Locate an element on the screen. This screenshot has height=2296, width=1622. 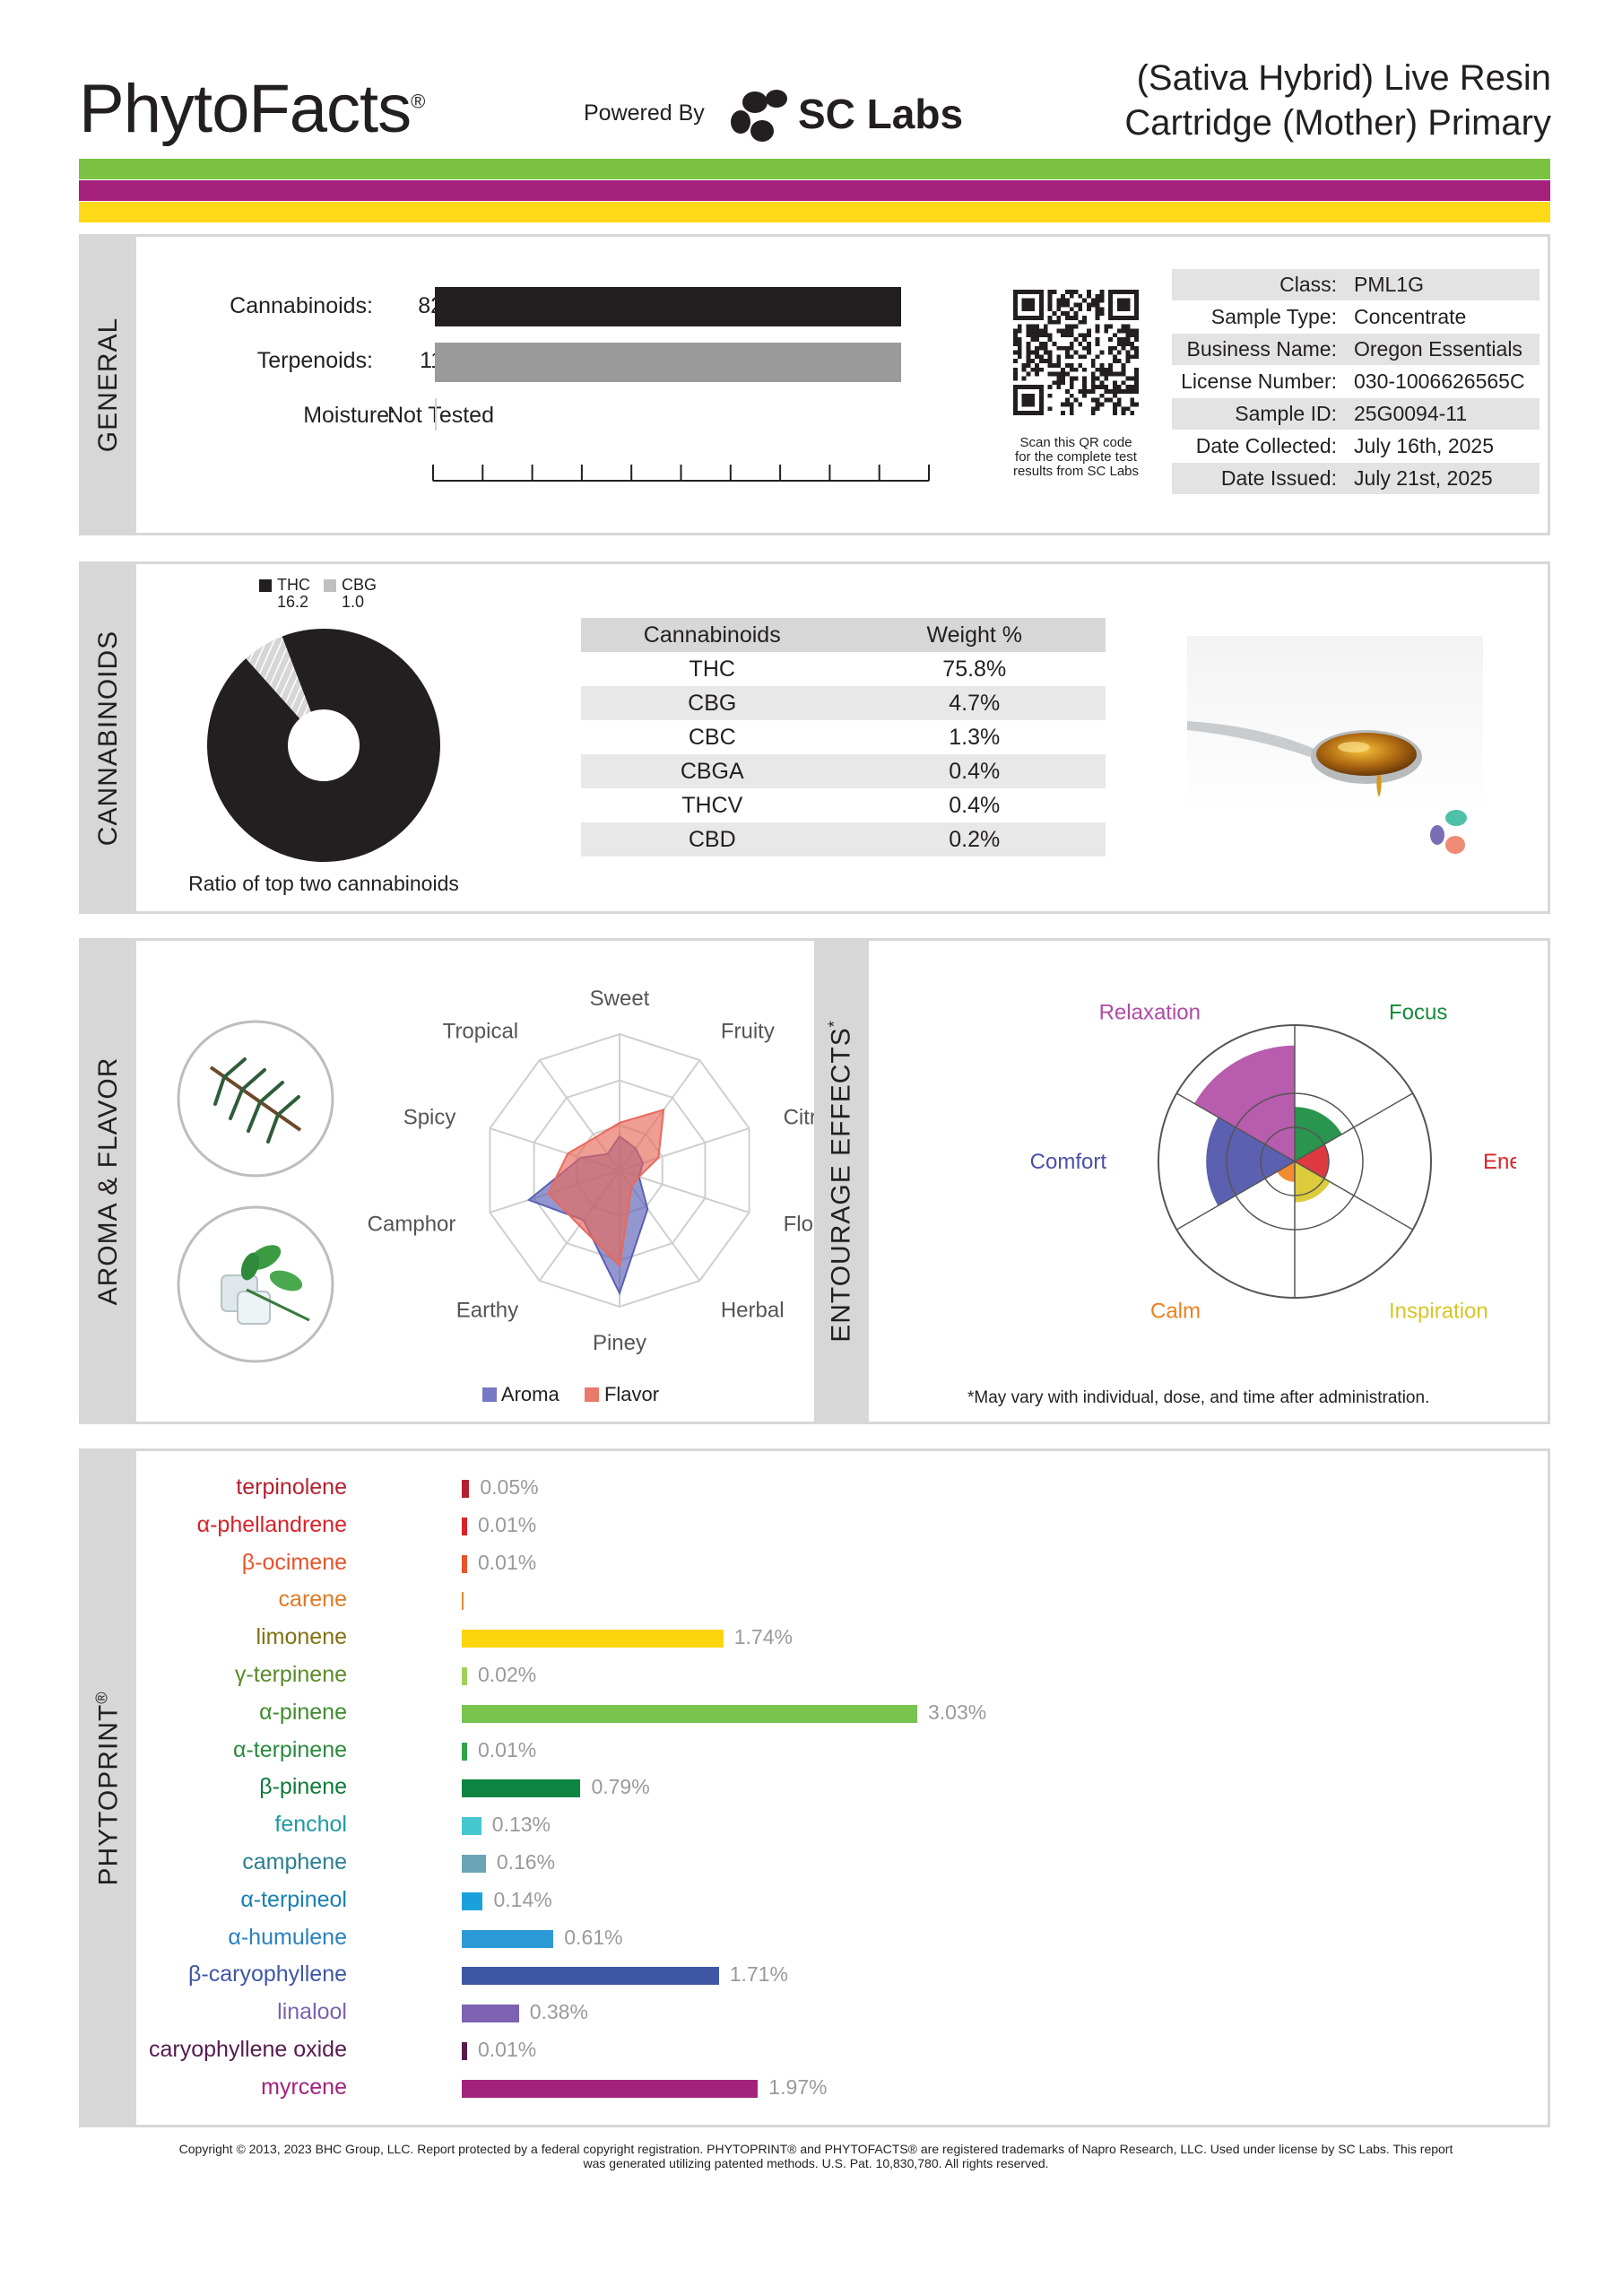
flavor-series is located at coordinates (606, 1188).